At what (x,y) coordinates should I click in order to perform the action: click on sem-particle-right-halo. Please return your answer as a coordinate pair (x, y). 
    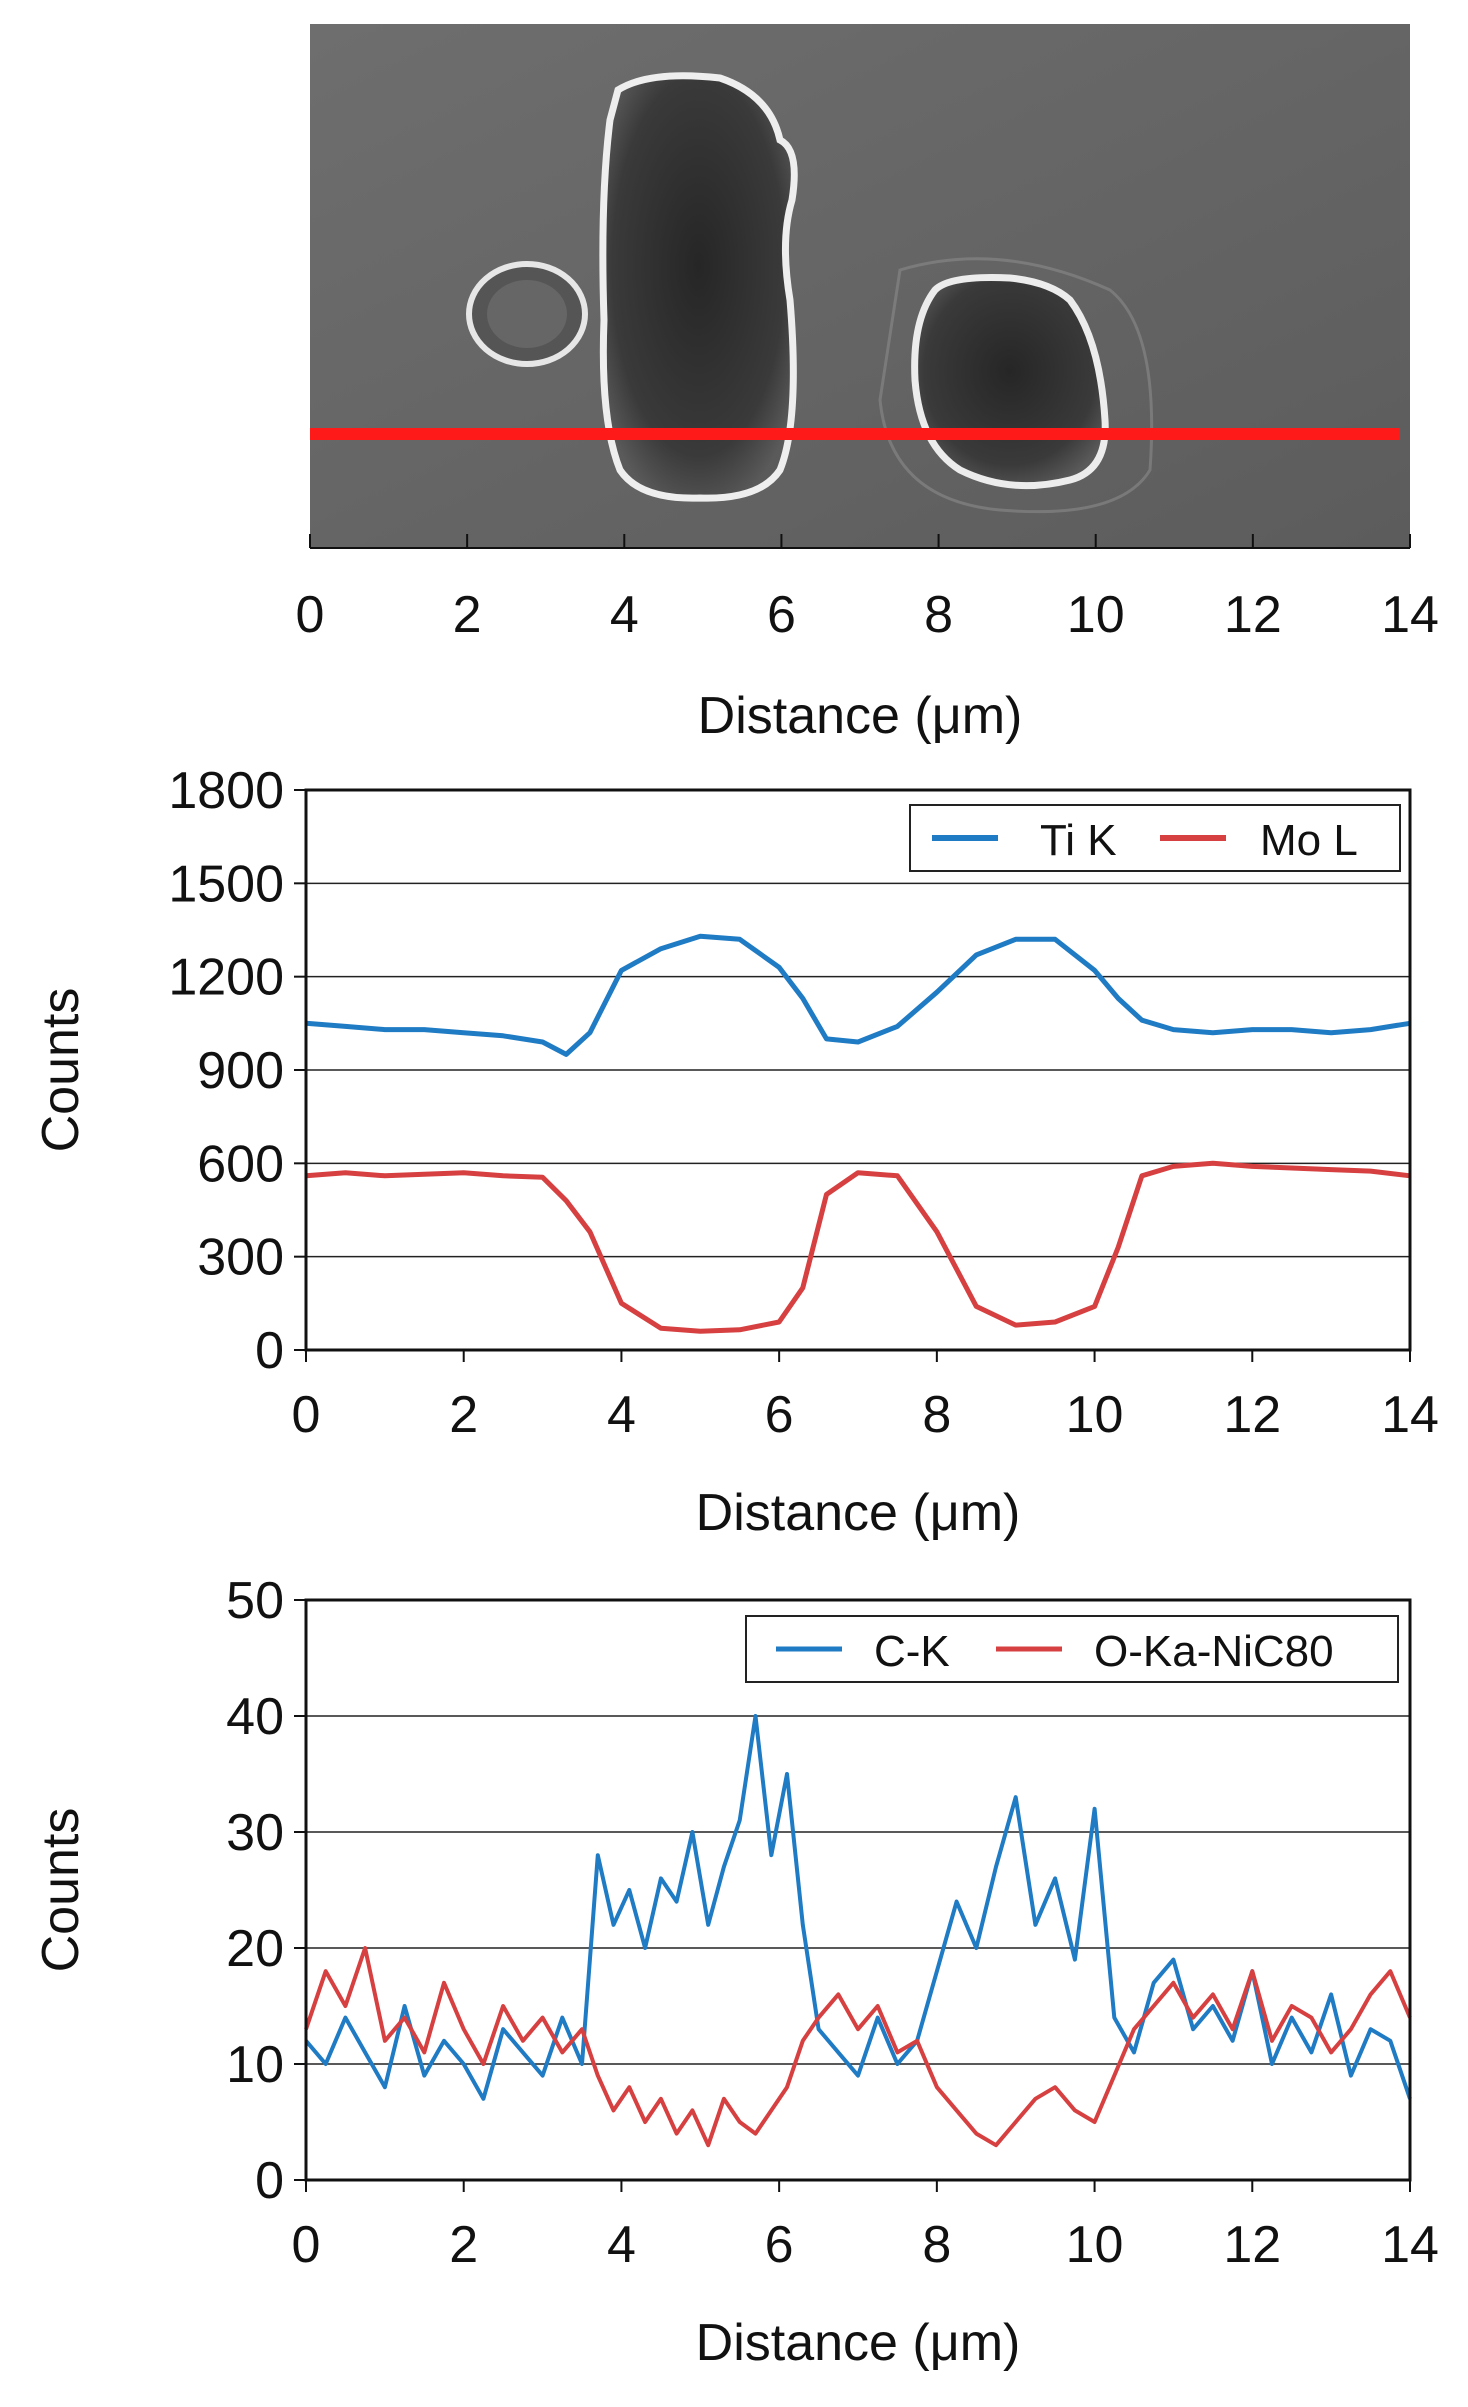
    Looking at the image, I should click on (1016, 385).